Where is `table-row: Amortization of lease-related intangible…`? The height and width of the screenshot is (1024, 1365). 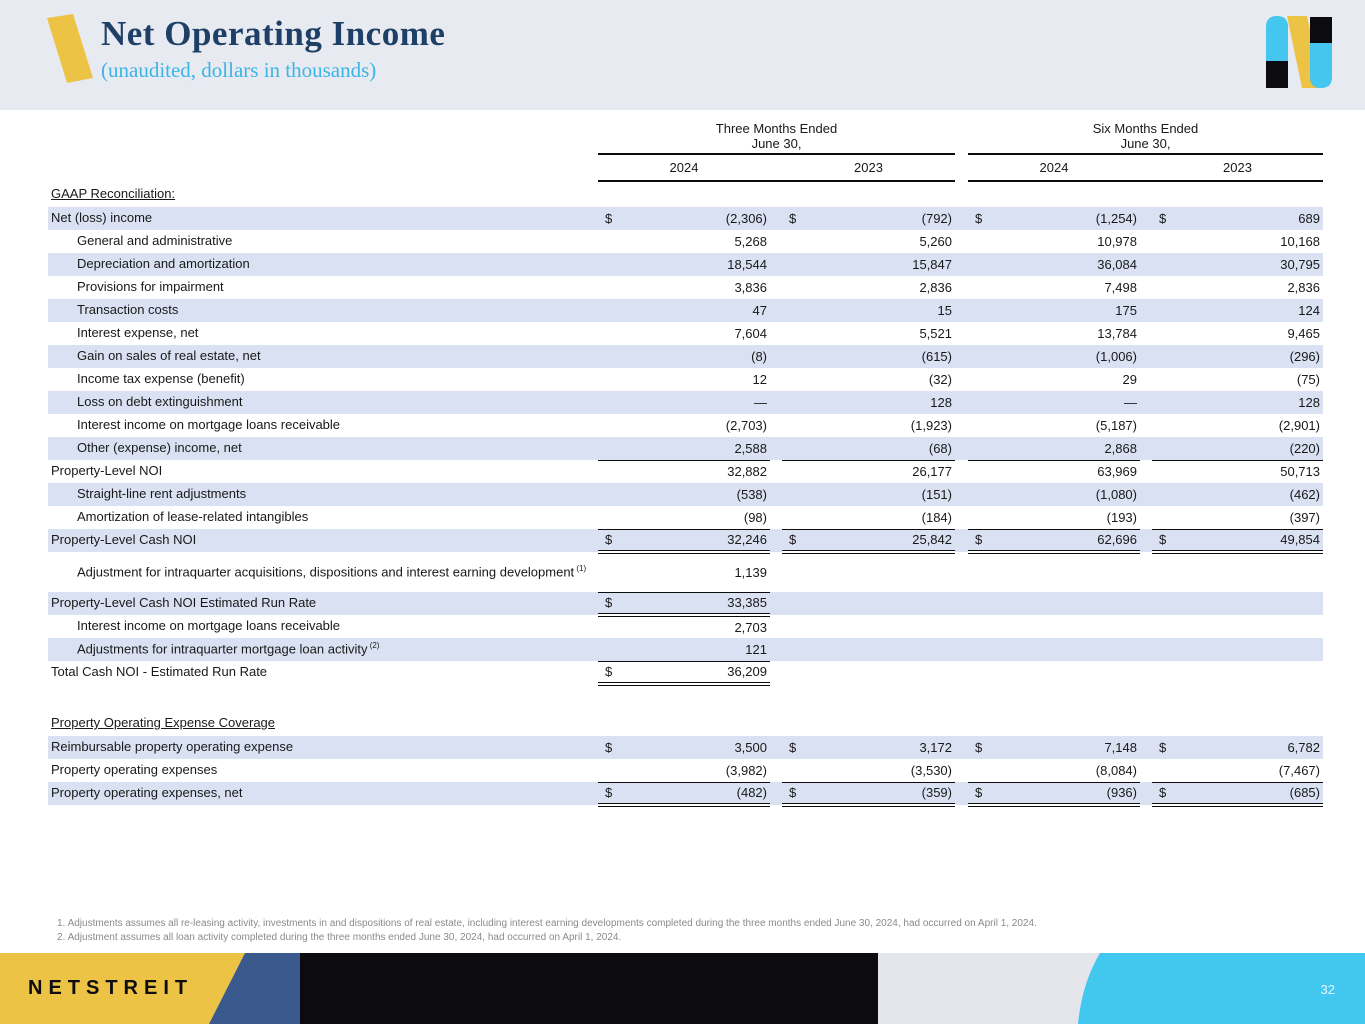
table-row: Amortization of lease-related intangible… is located at coordinates (685, 518).